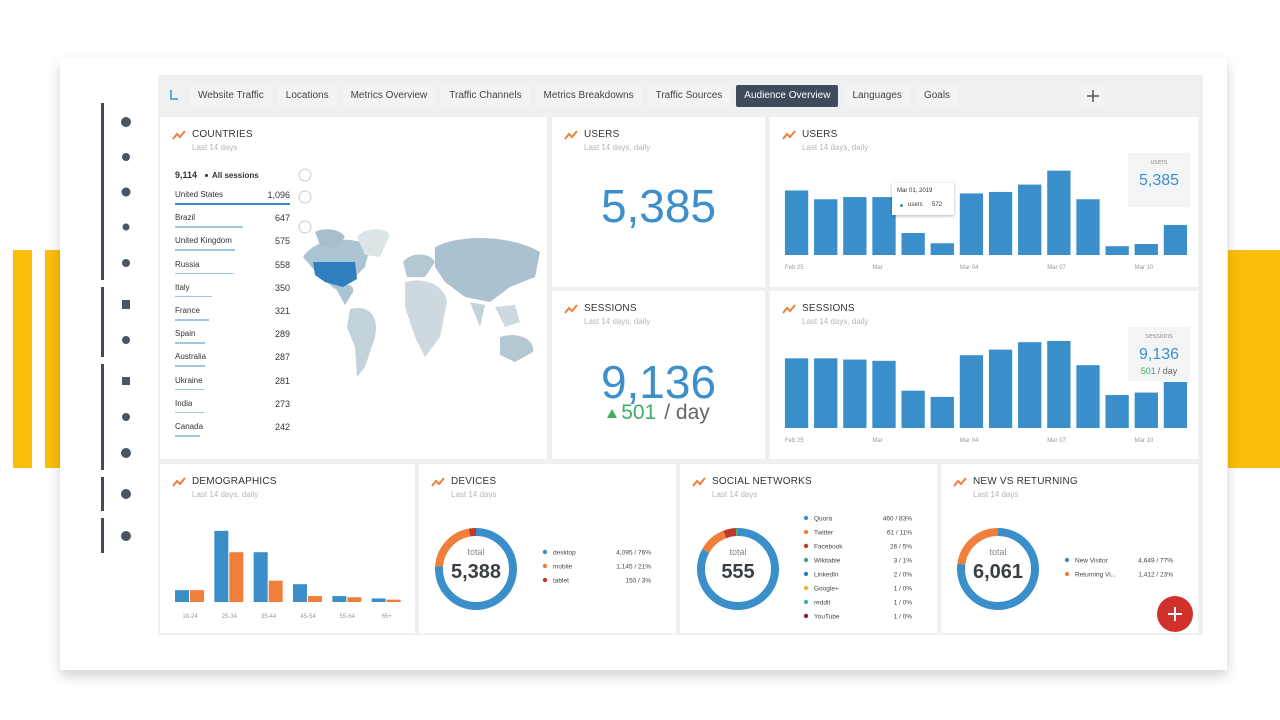  What do you see at coordinates (234, 481) in the screenshot?
I see `panel-title: DEMOGRAPHICS` at bounding box center [234, 481].